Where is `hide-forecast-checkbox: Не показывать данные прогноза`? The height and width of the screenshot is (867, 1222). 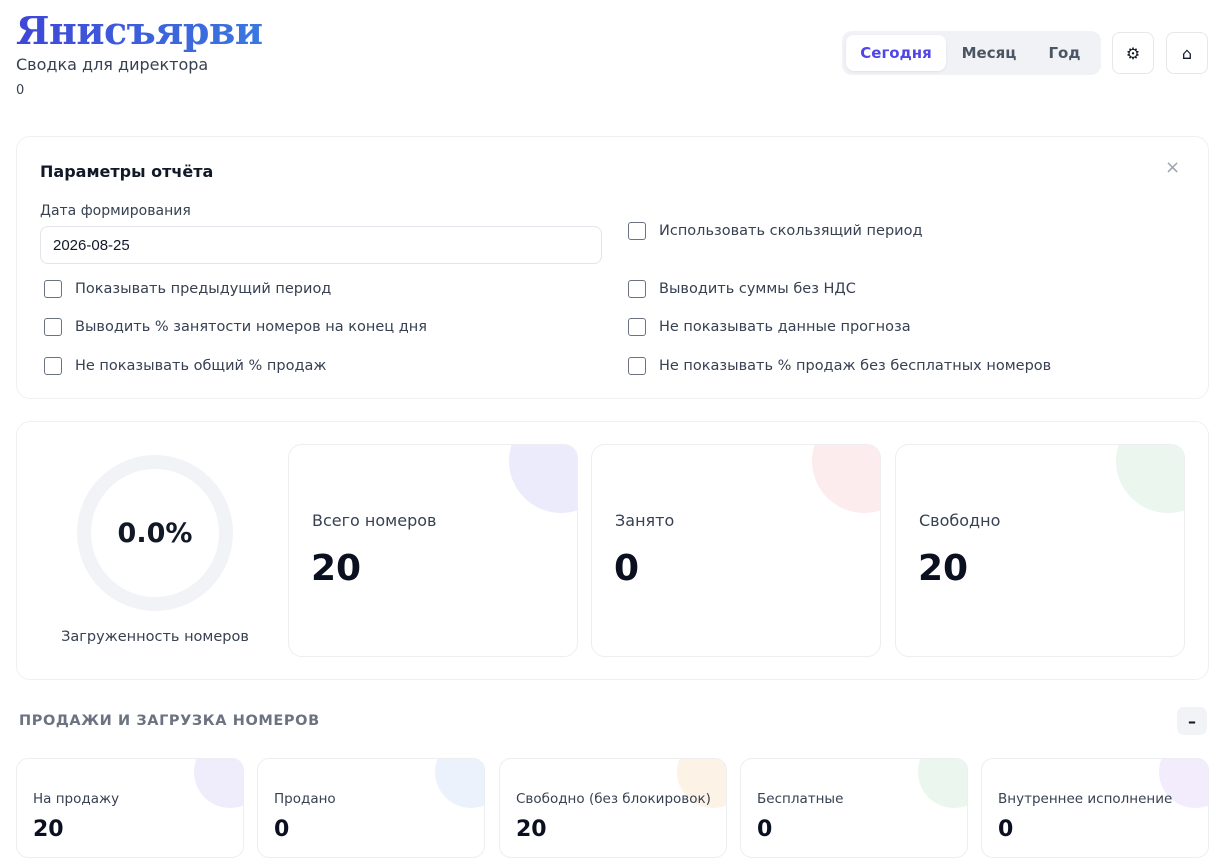
hide-forecast-checkbox: Не показывать данные прогноза is located at coordinates (769, 327).